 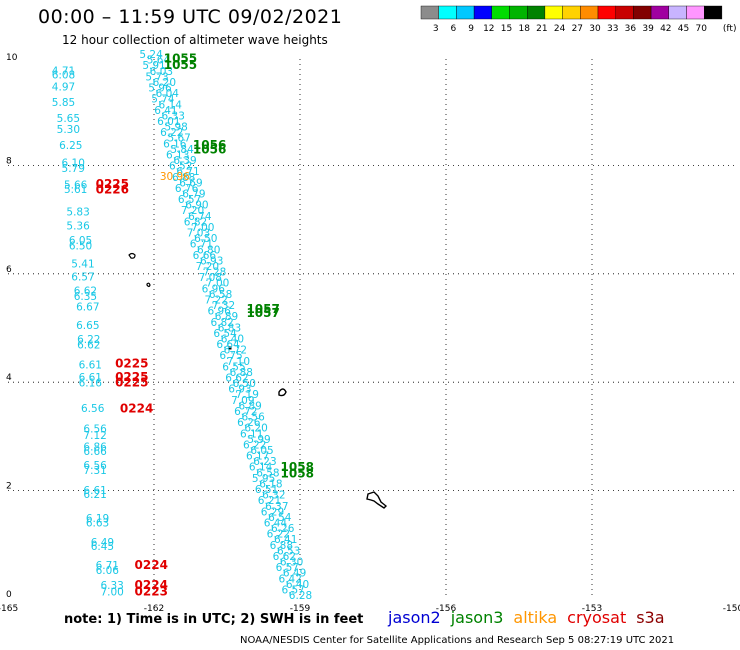 I want to click on map-title: 00:00 – 11:59 UTC 09/02/2021, so click(x=190, y=17).